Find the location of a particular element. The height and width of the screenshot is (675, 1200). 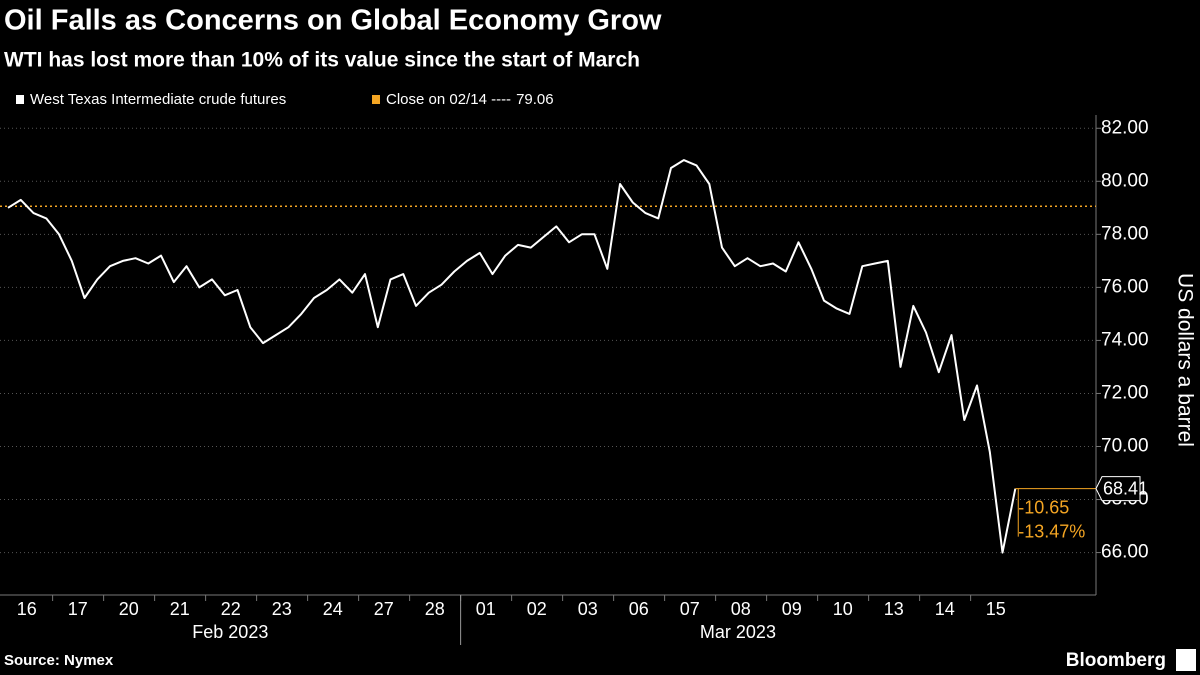

change-label: -13.47% is located at coordinates (1051, 531).